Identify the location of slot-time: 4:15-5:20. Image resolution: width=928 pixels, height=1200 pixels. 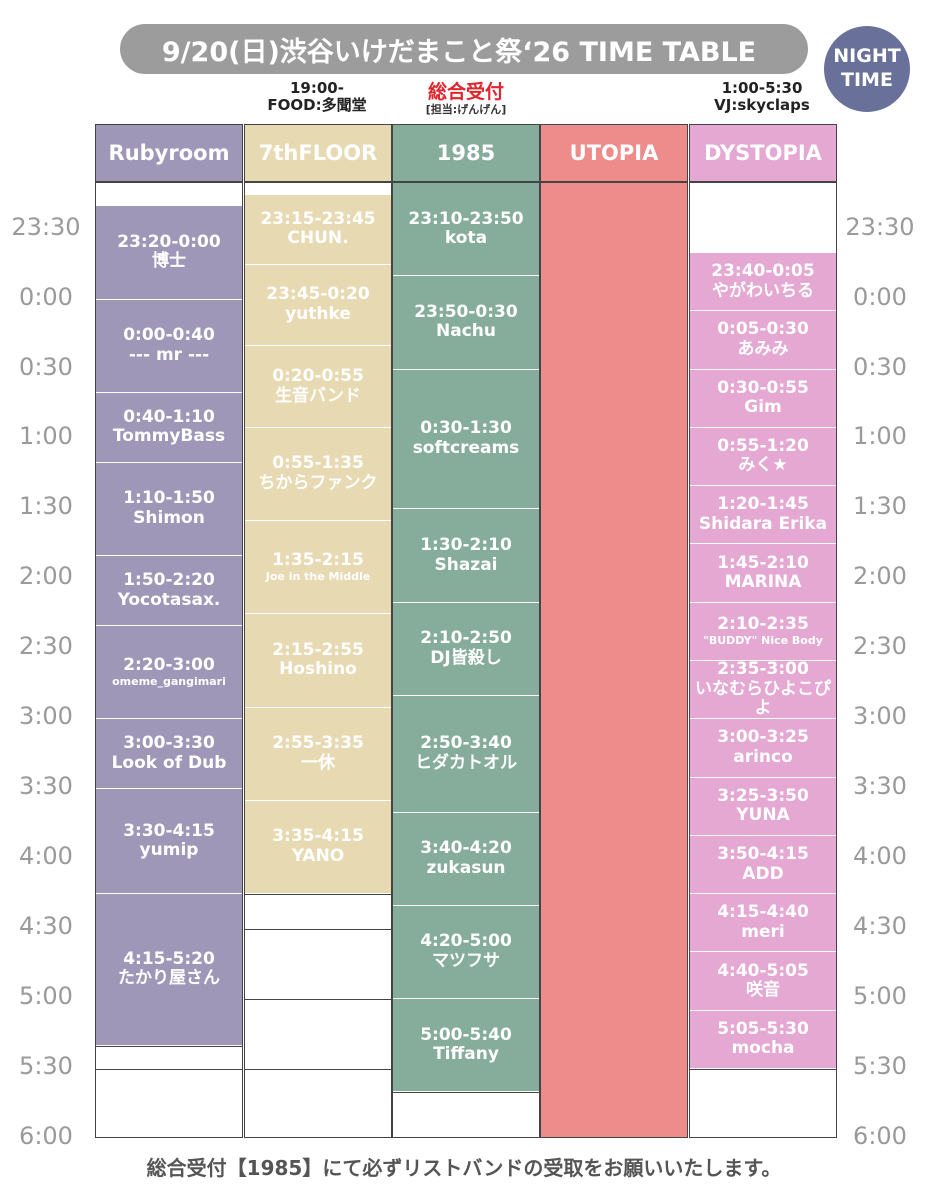
(169, 958).